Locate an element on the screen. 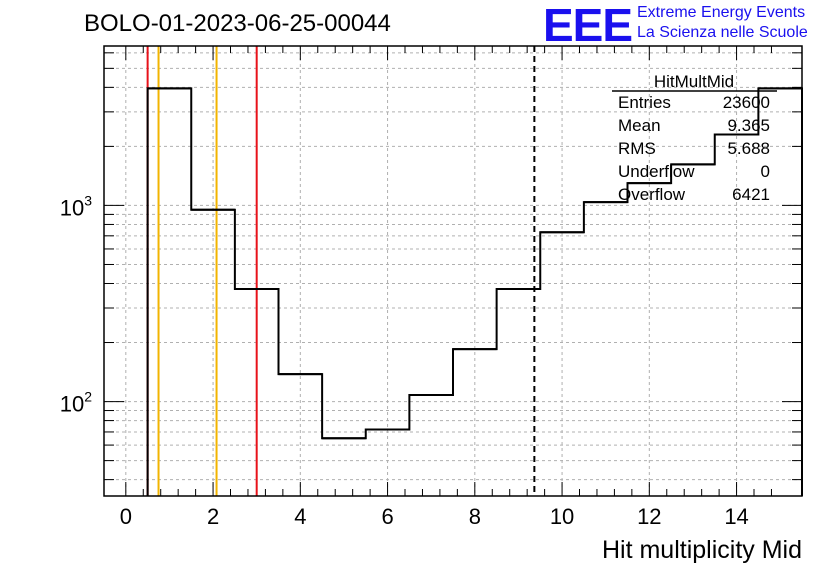 The height and width of the screenshot is (572, 836). stats-label: Overflow is located at coordinates (652, 194).